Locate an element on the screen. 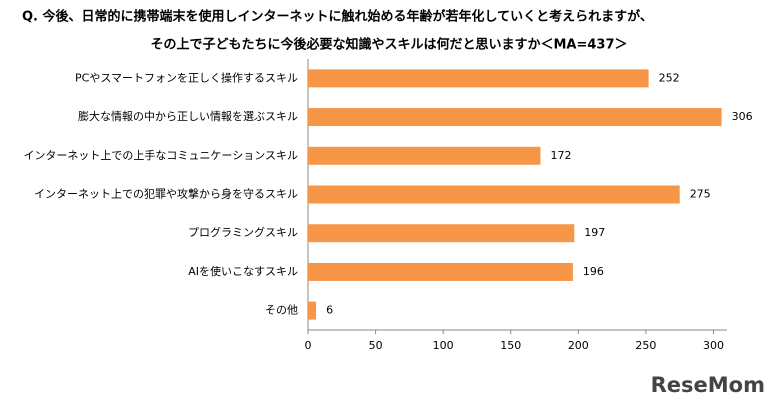 The image size is (779, 406). watermark: ReseMom is located at coordinates (708, 385).